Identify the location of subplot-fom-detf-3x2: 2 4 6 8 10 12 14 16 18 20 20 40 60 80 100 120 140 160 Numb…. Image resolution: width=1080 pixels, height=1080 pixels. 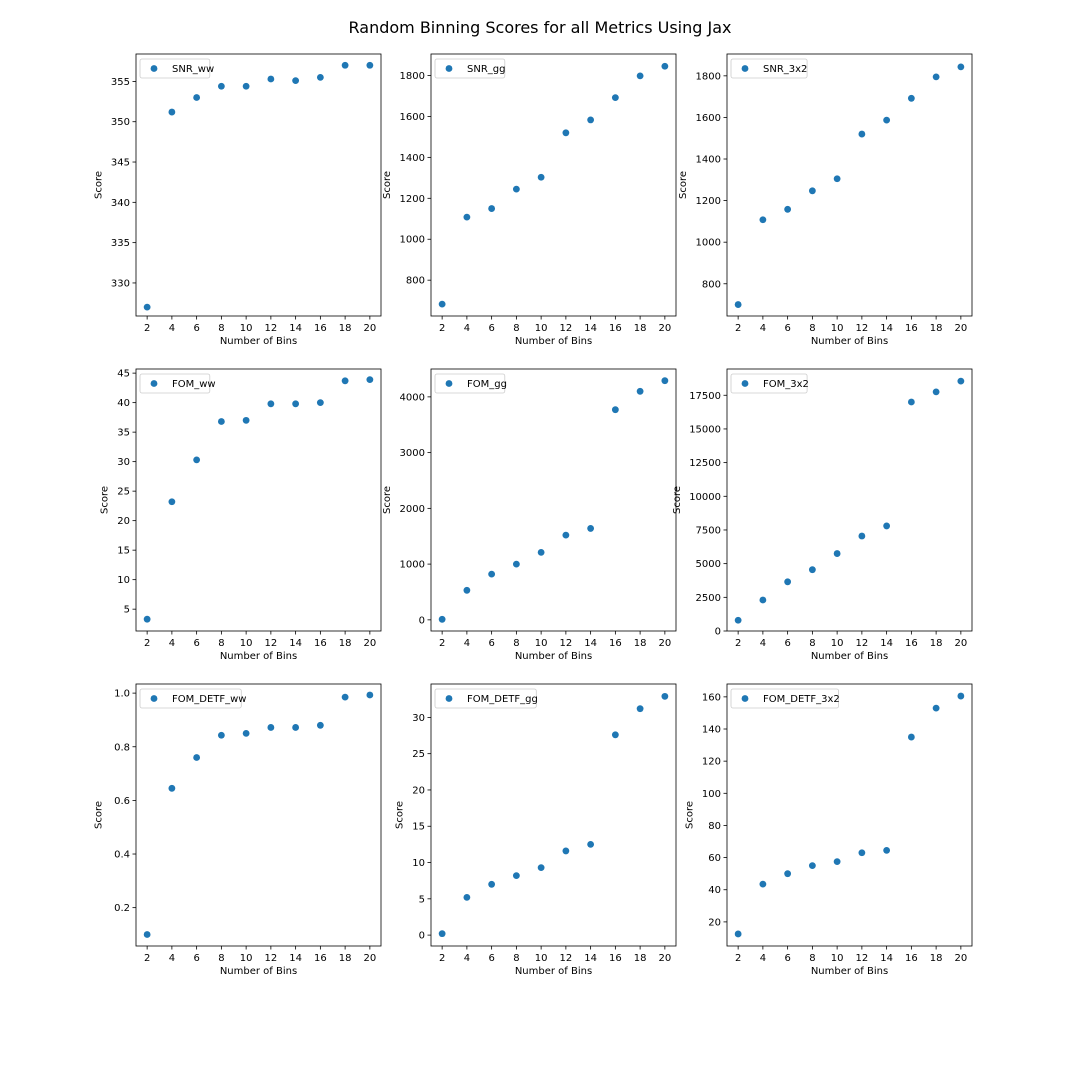
(828, 830).